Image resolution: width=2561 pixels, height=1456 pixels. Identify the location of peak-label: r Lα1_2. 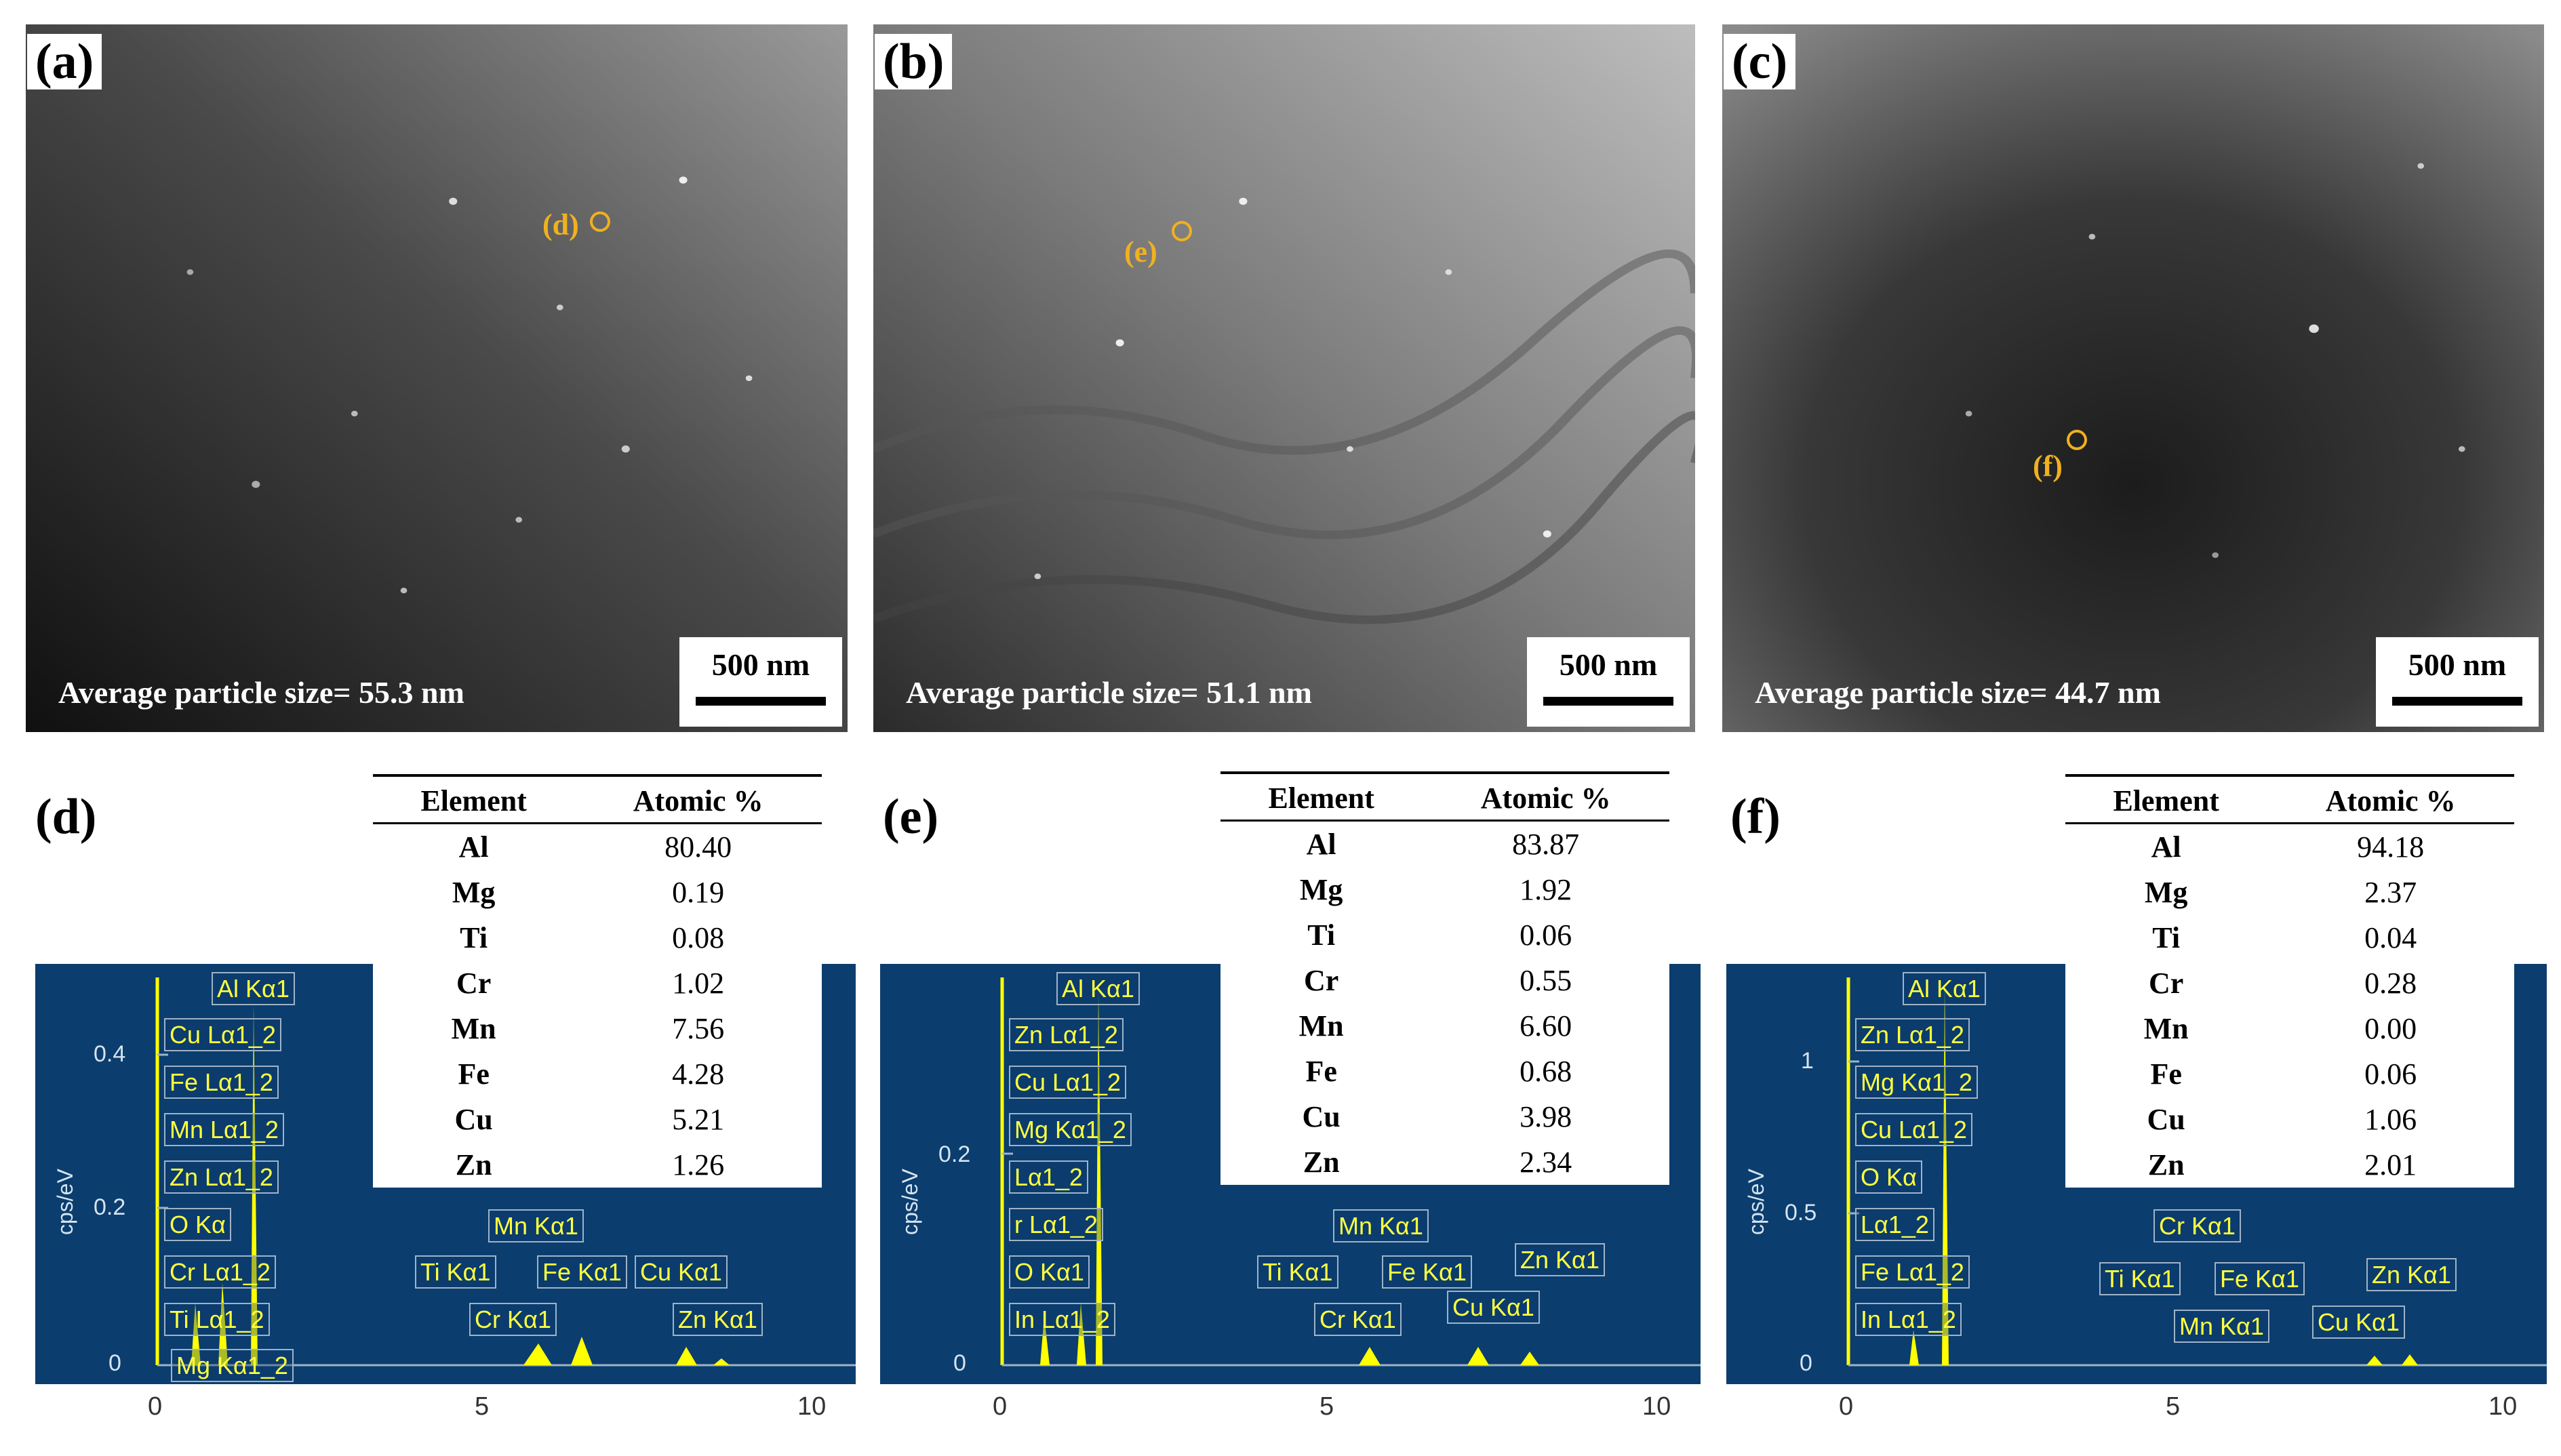
(1056, 1225).